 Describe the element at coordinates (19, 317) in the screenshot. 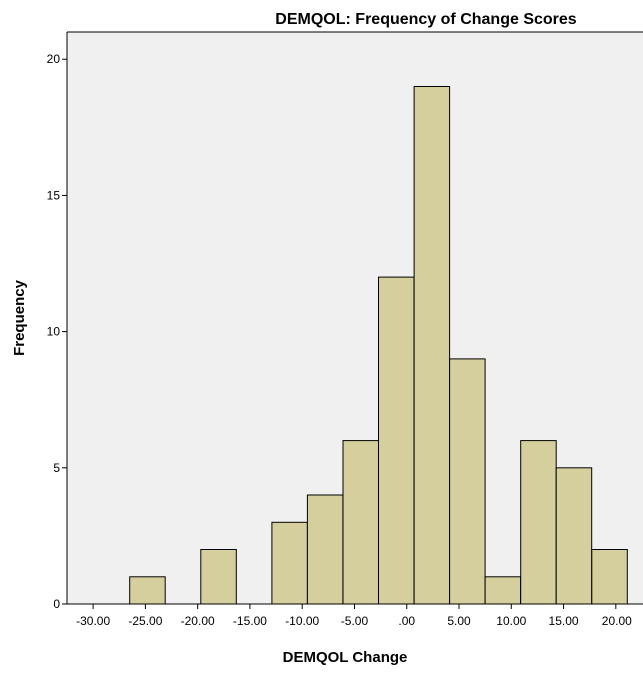

I see `y-axis-label: Frequency` at that location.